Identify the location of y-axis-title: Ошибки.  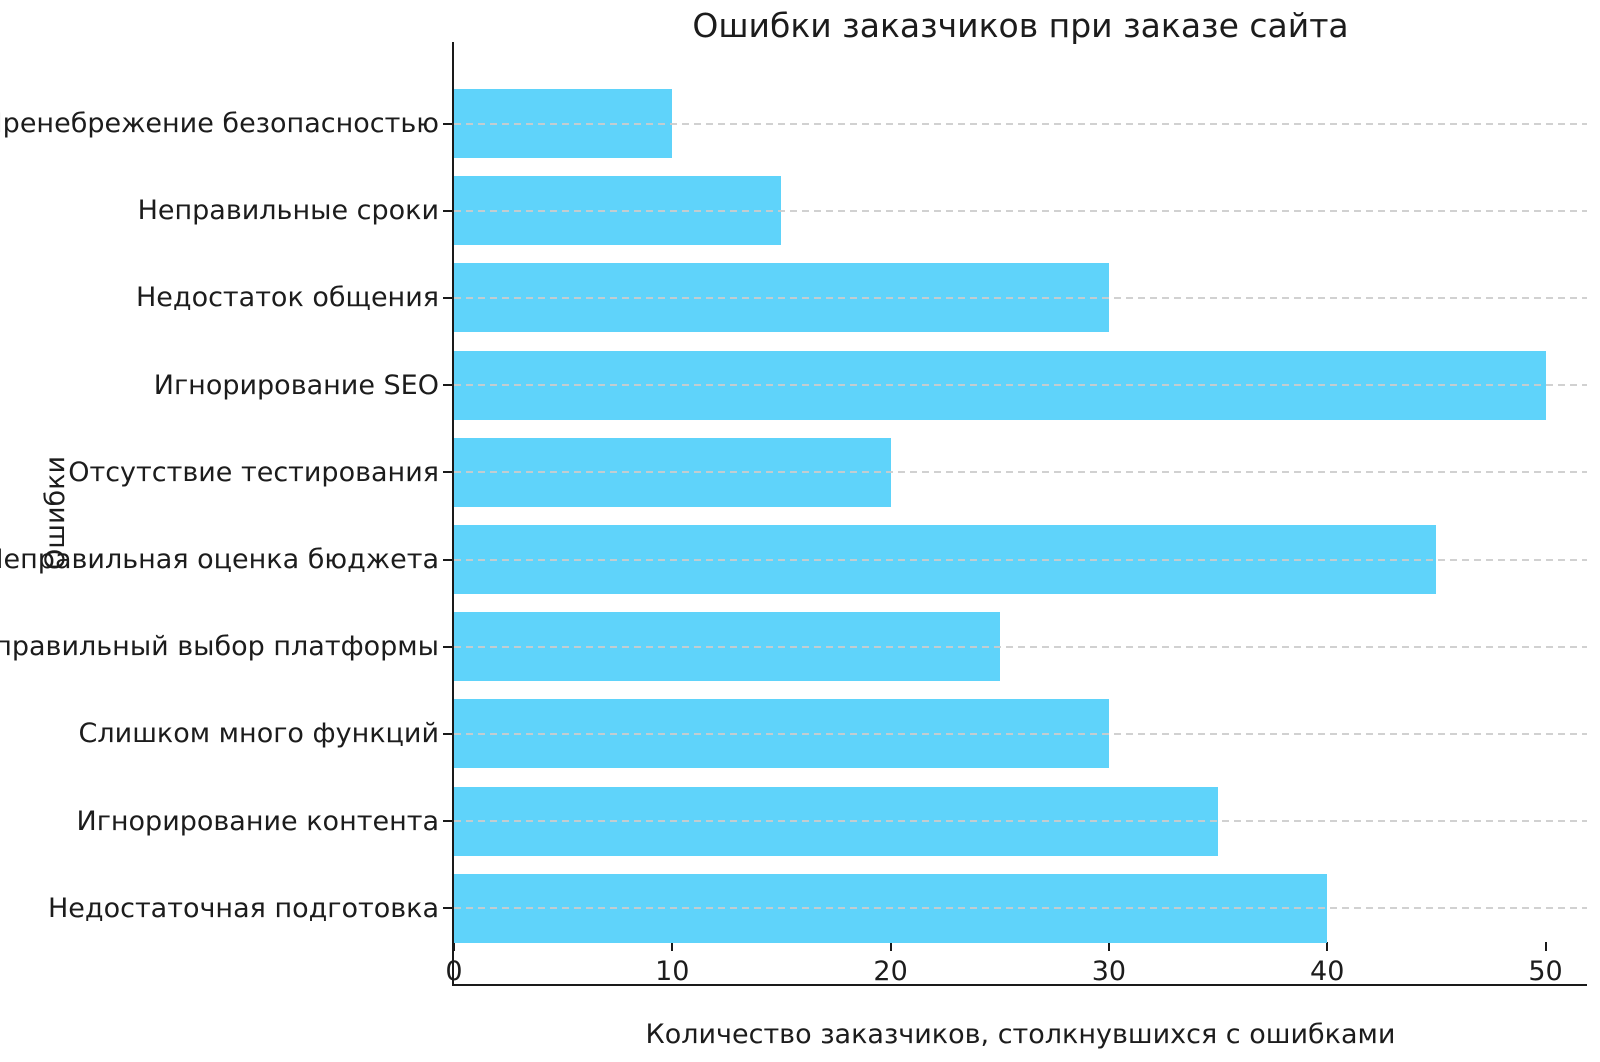
(56, 513).